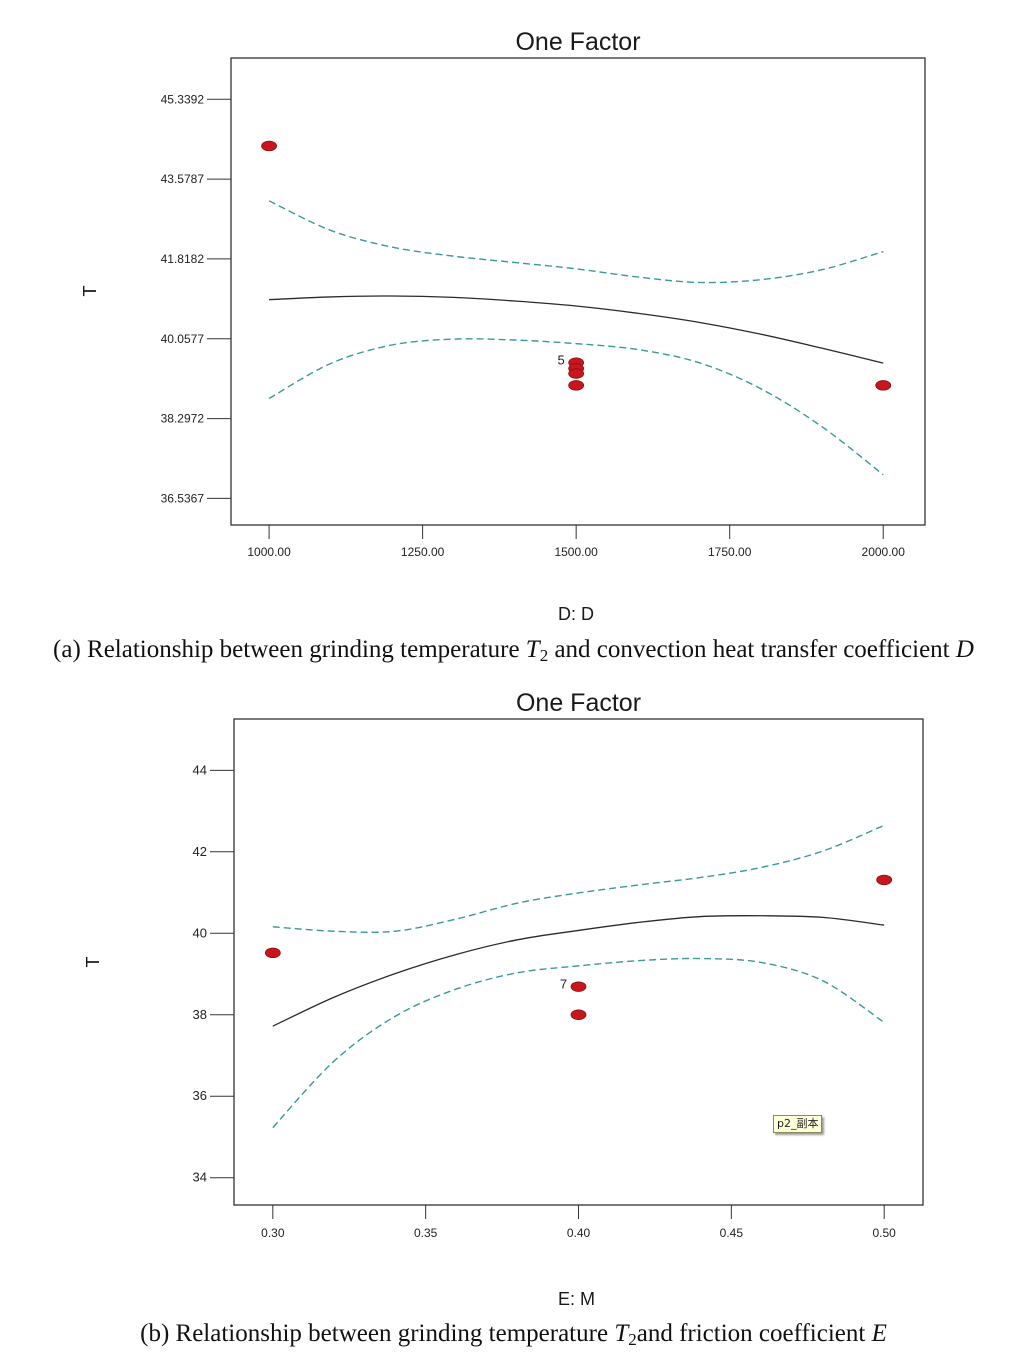  Describe the element at coordinates (200, 851) in the screenshot. I see `y-tick-label: 42` at that location.